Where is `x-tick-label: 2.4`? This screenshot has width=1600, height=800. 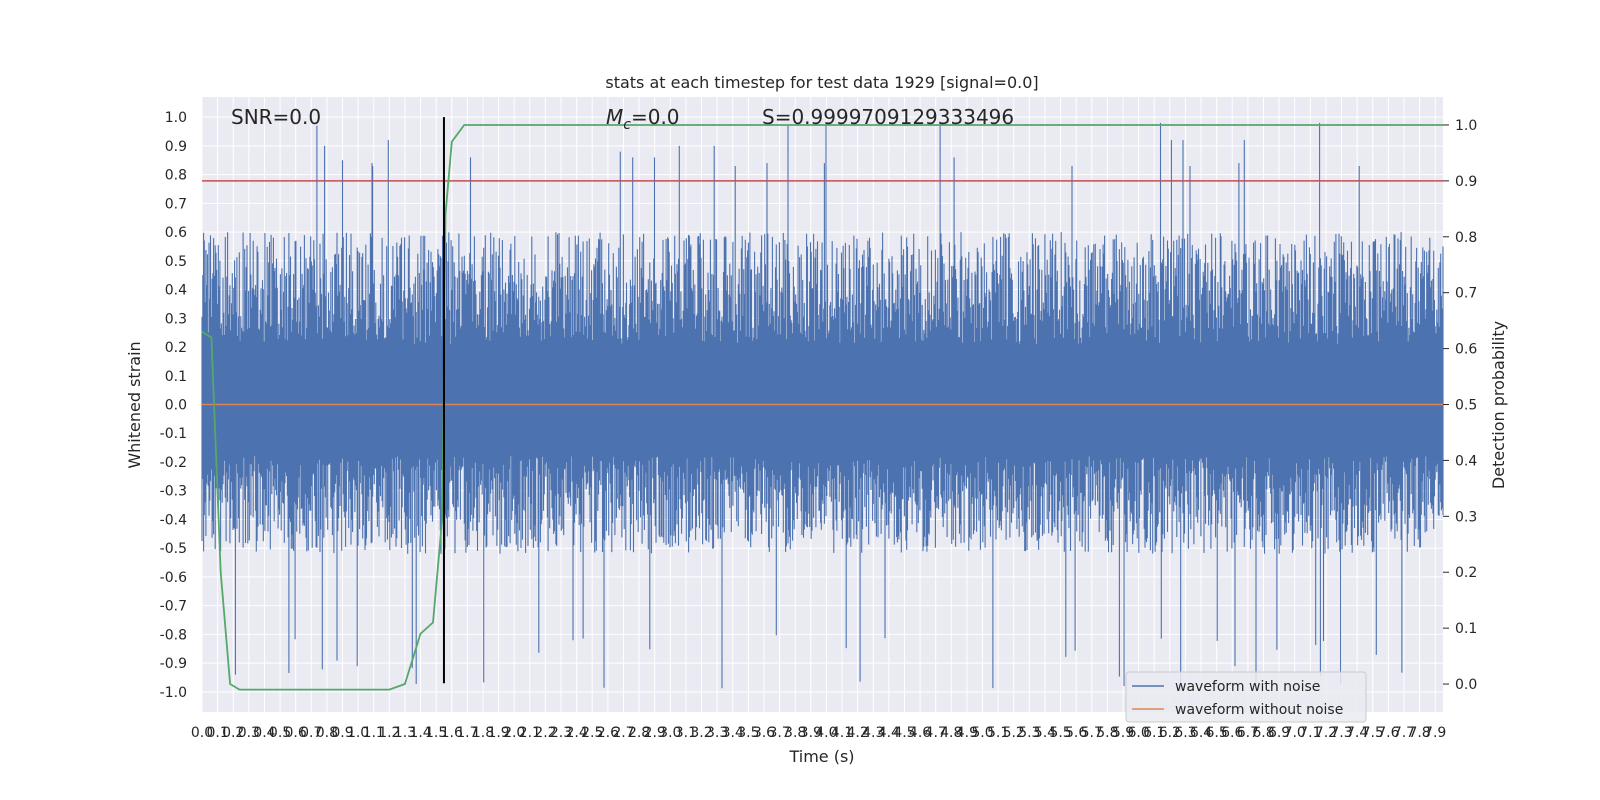 x-tick-label: 2.4 is located at coordinates (577, 733).